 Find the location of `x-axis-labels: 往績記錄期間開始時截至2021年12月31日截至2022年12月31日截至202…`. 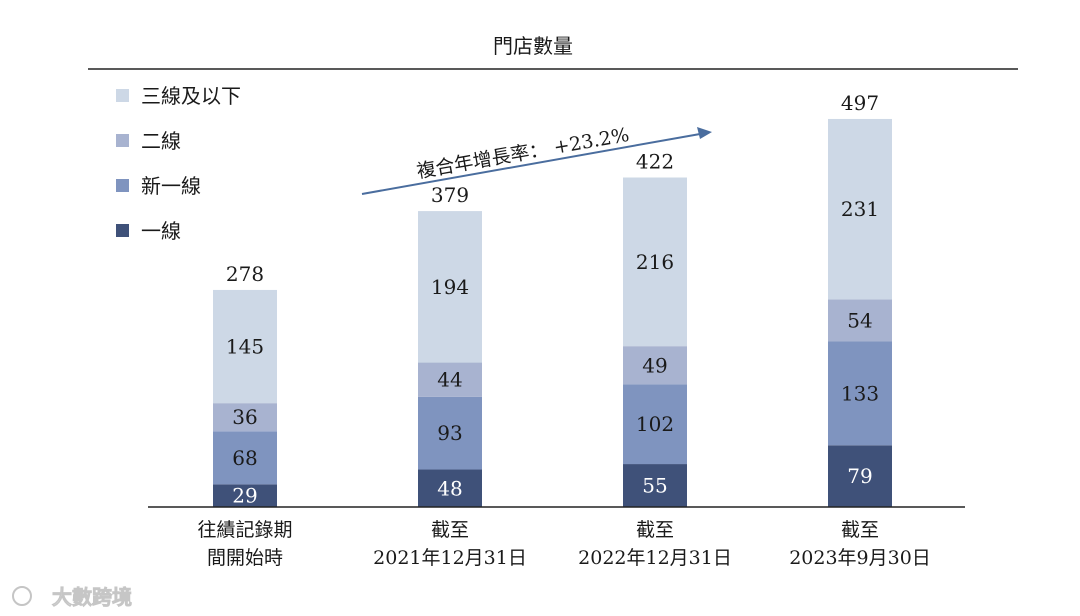

x-axis-labels: 往績記錄期間開始時截至2021年12月31日截至2022年12月31日截至202… is located at coordinates (563, 544).